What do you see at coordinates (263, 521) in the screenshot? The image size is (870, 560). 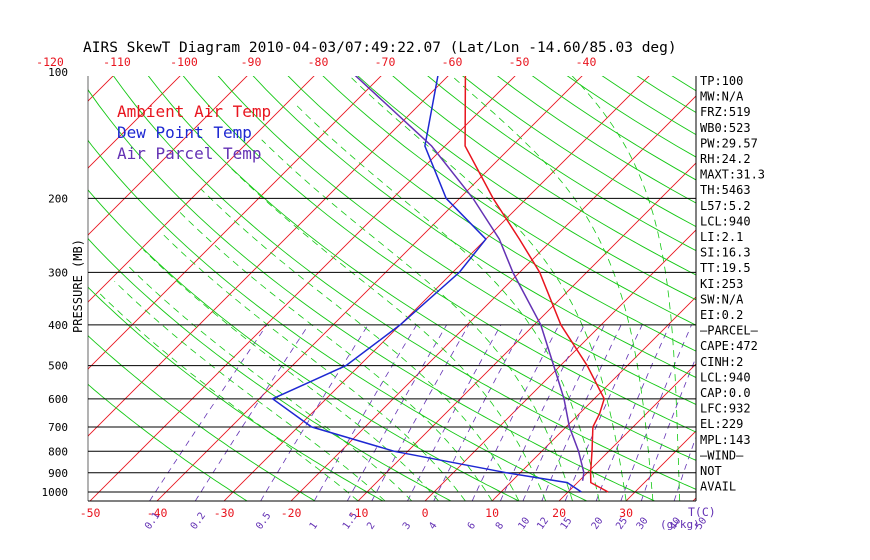 I see `mixing-ratio-label: 0.5` at bounding box center [263, 521].